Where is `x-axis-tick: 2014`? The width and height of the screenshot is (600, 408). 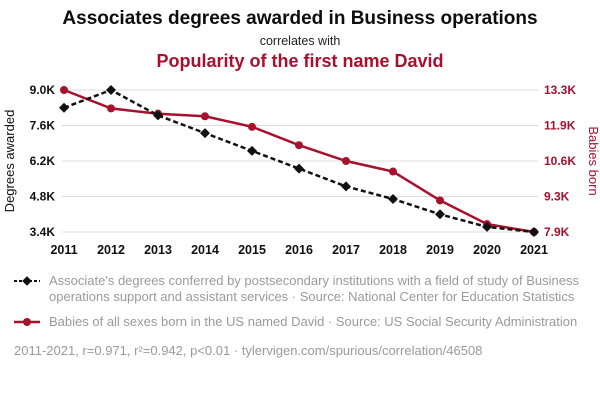
x-axis-tick: 2014 is located at coordinates (205, 250).